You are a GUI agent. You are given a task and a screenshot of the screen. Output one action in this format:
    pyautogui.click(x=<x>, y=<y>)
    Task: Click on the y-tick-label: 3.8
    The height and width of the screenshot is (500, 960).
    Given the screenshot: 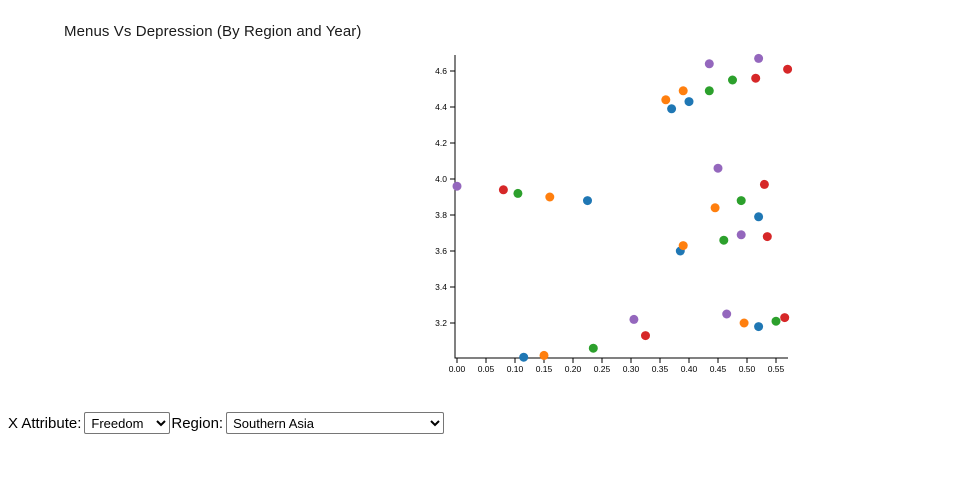 What is the action you would take?
    pyautogui.click(x=441, y=215)
    